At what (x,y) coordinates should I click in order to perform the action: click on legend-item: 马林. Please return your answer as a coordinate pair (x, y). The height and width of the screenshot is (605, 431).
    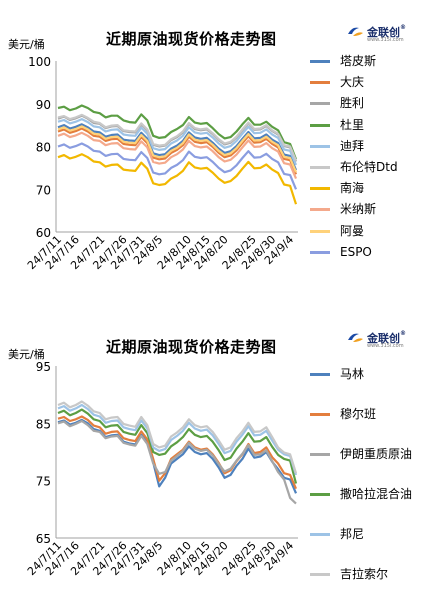
    Looking at the image, I should click on (362, 374).